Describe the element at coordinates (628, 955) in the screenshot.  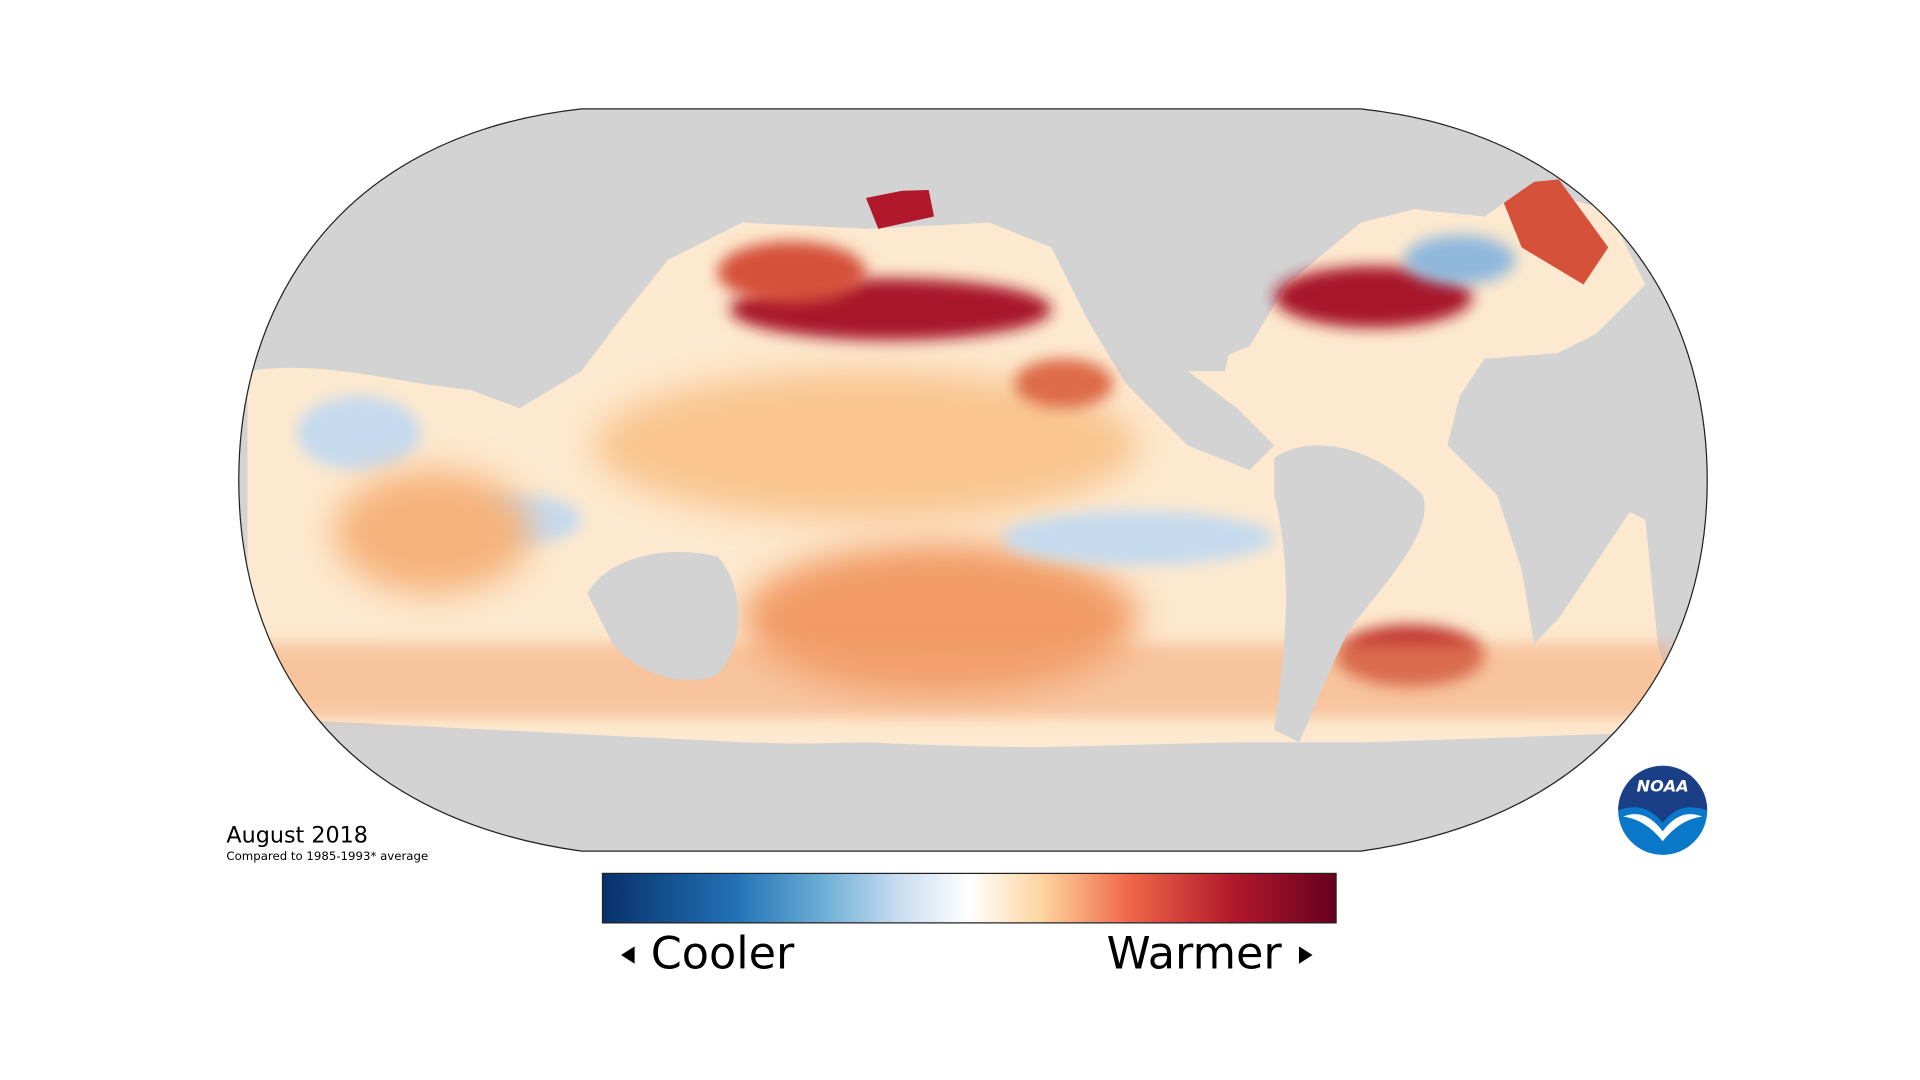
I see `left-arrow` at that location.